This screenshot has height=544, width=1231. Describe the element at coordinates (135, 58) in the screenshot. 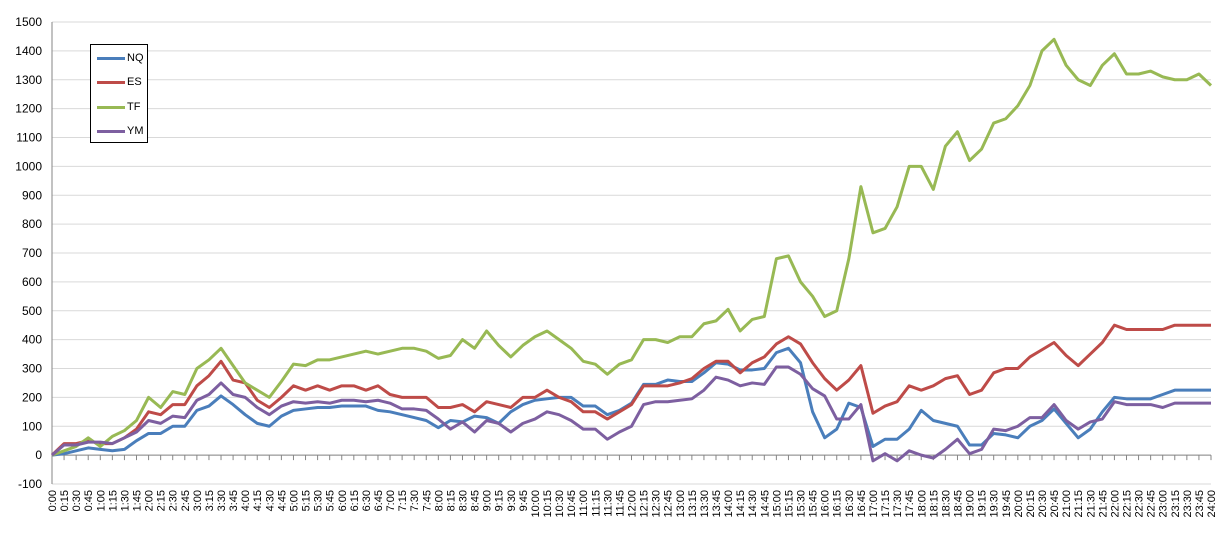

I see `legend-label-nq: NQ` at that location.